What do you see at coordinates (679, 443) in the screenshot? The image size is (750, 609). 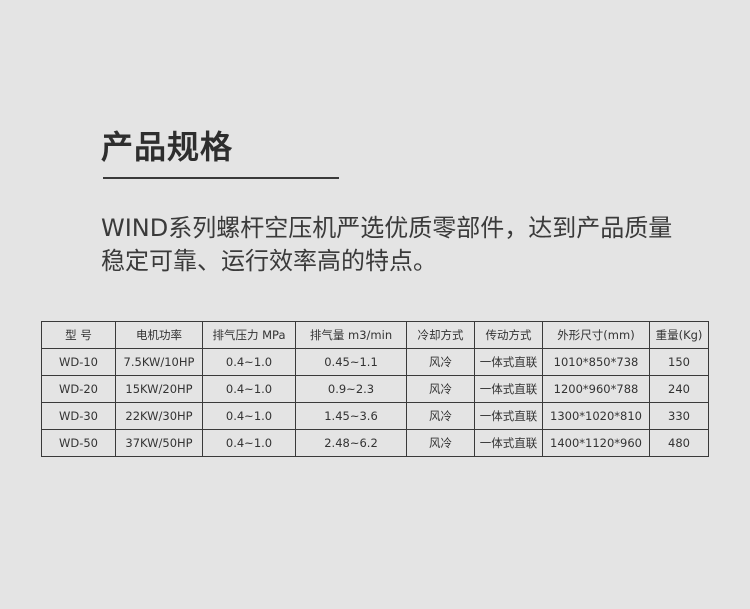 I see `table-cell: 480` at bounding box center [679, 443].